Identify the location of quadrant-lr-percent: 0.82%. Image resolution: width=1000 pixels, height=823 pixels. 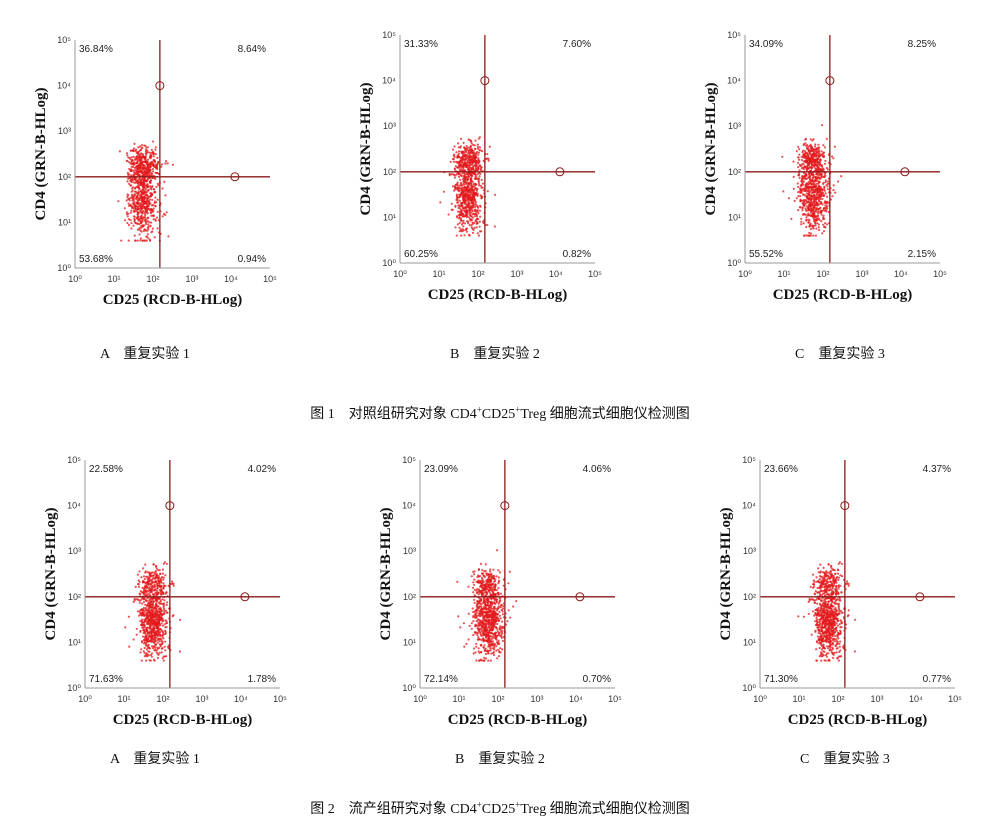
(577, 254).